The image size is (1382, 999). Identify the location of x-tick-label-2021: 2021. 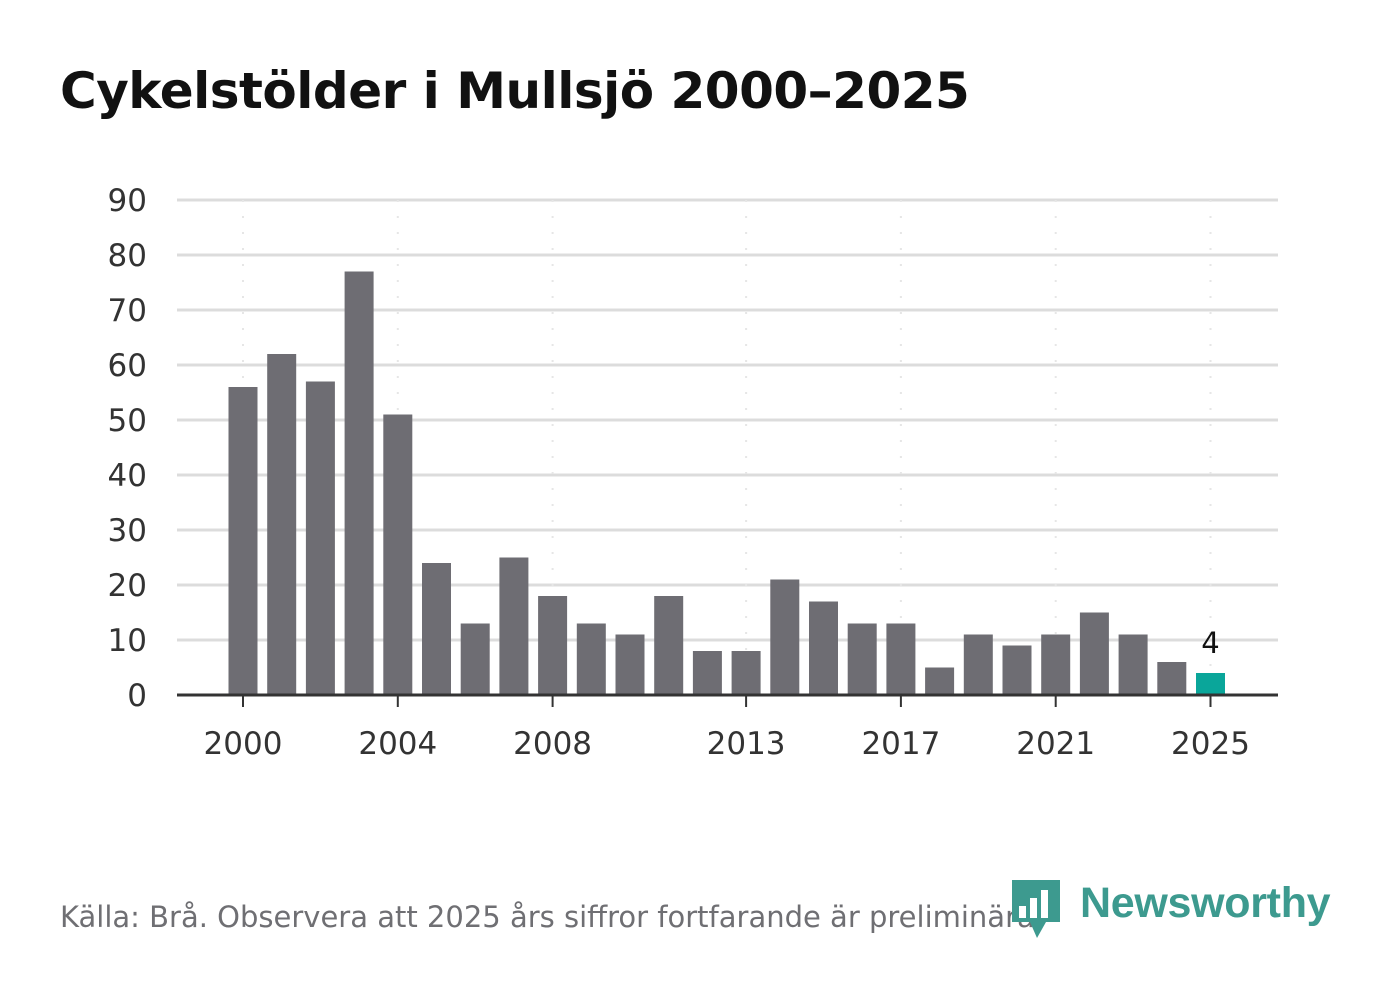
(1055, 744).